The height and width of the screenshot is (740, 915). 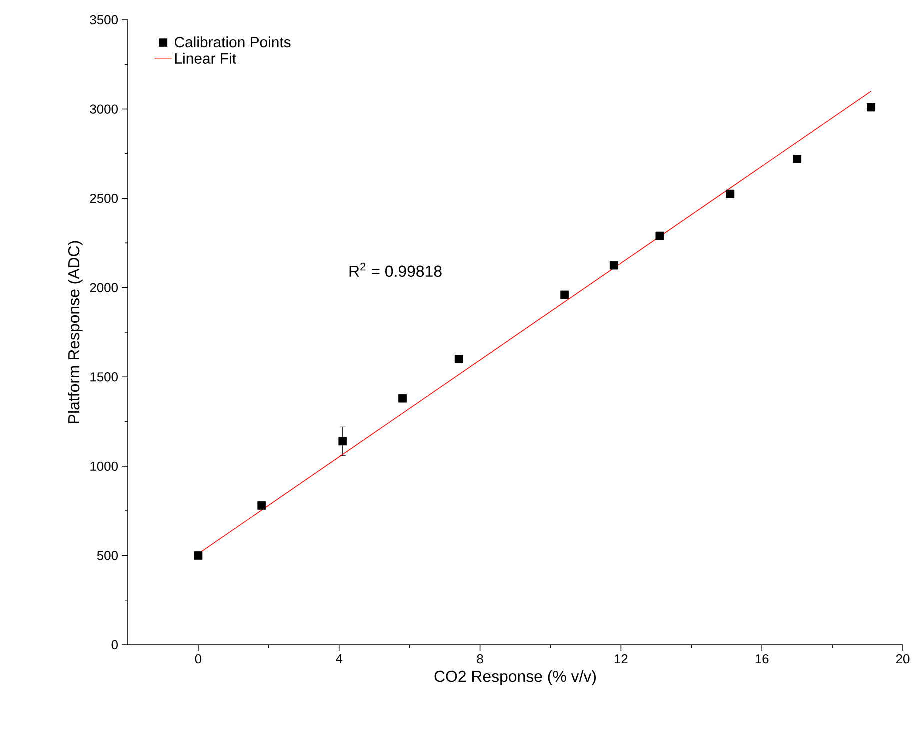 What do you see at coordinates (104, 199) in the screenshot?
I see `y-tick-label: 2500` at bounding box center [104, 199].